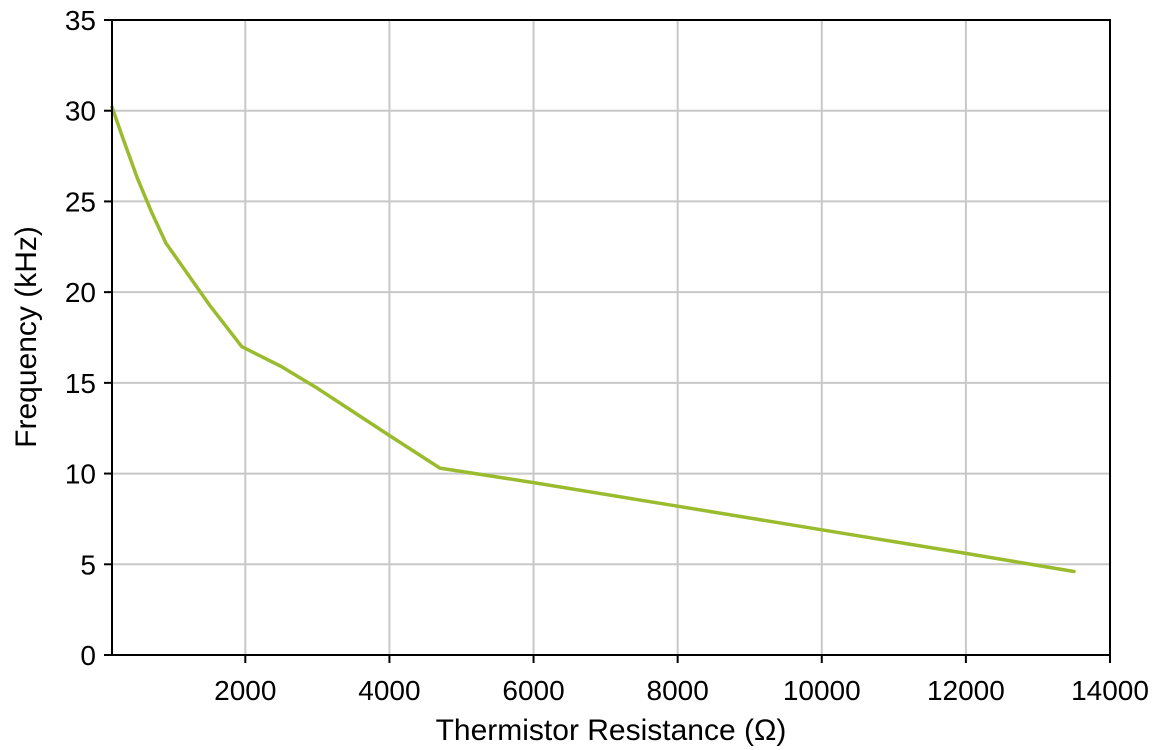  What do you see at coordinates (80, 111) in the screenshot?
I see `y-tick-label: 30` at bounding box center [80, 111].